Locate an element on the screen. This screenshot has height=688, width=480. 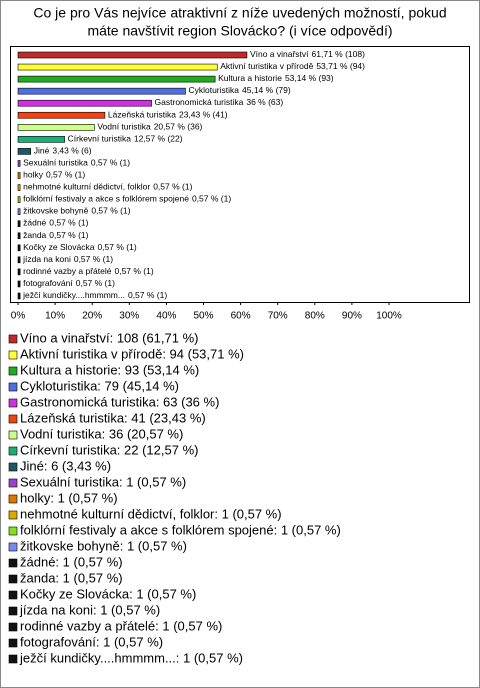
value-label: 61,71 % (108) is located at coordinates (339, 54).